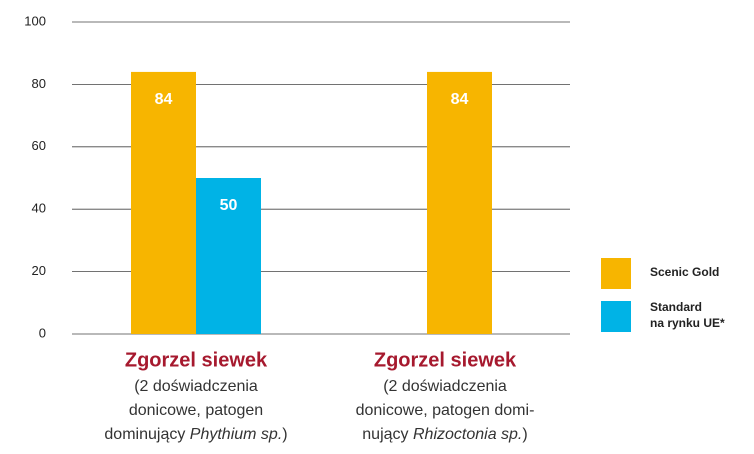 This screenshot has width=754, height=454. I want to click on legend-line: Standard, so click(677, 307).